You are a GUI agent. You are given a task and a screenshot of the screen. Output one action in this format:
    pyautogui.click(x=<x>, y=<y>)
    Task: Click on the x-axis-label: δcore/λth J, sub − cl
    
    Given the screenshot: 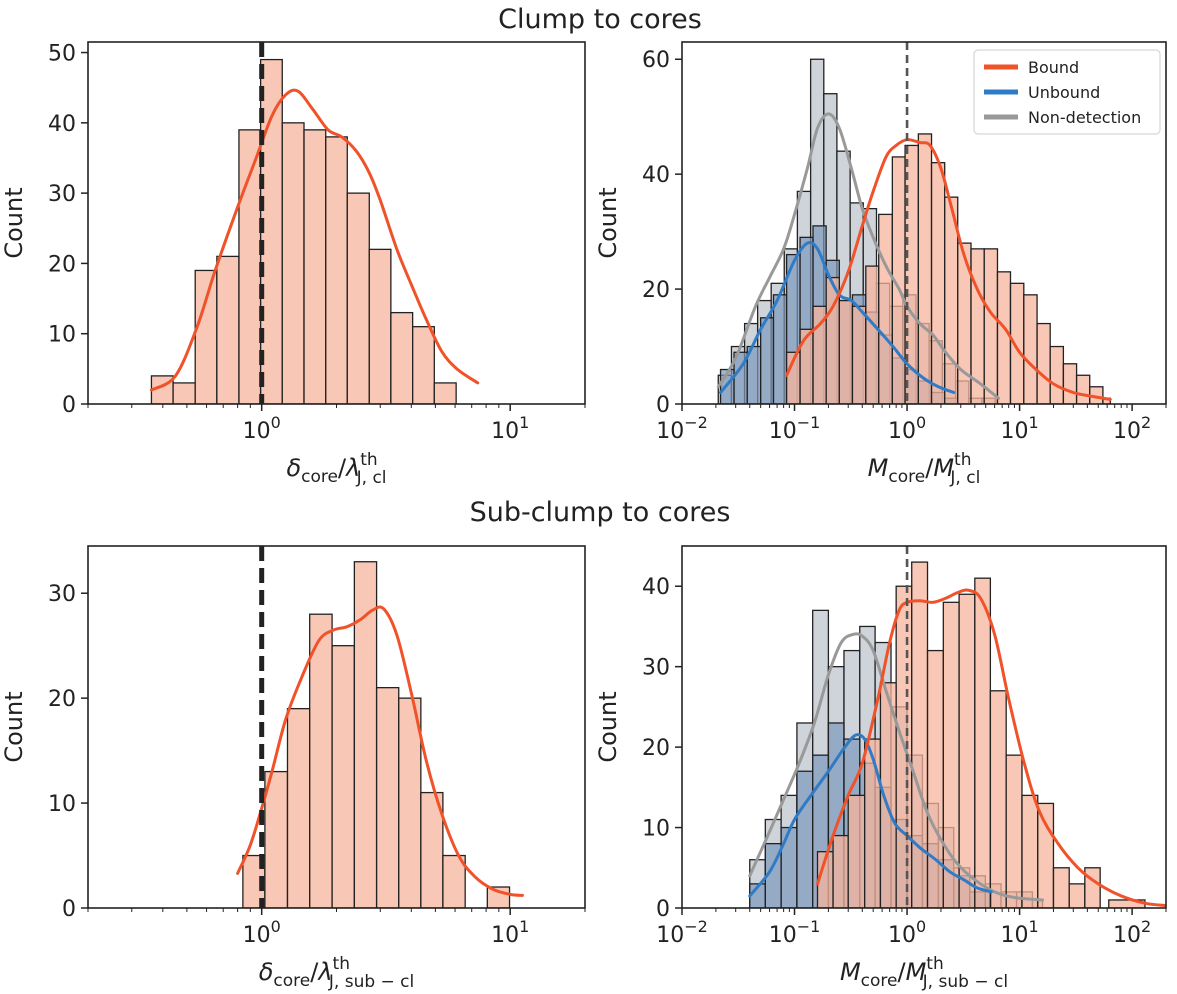 What is the action you would take?
    pyautogui.click(x=337, y=973)
    